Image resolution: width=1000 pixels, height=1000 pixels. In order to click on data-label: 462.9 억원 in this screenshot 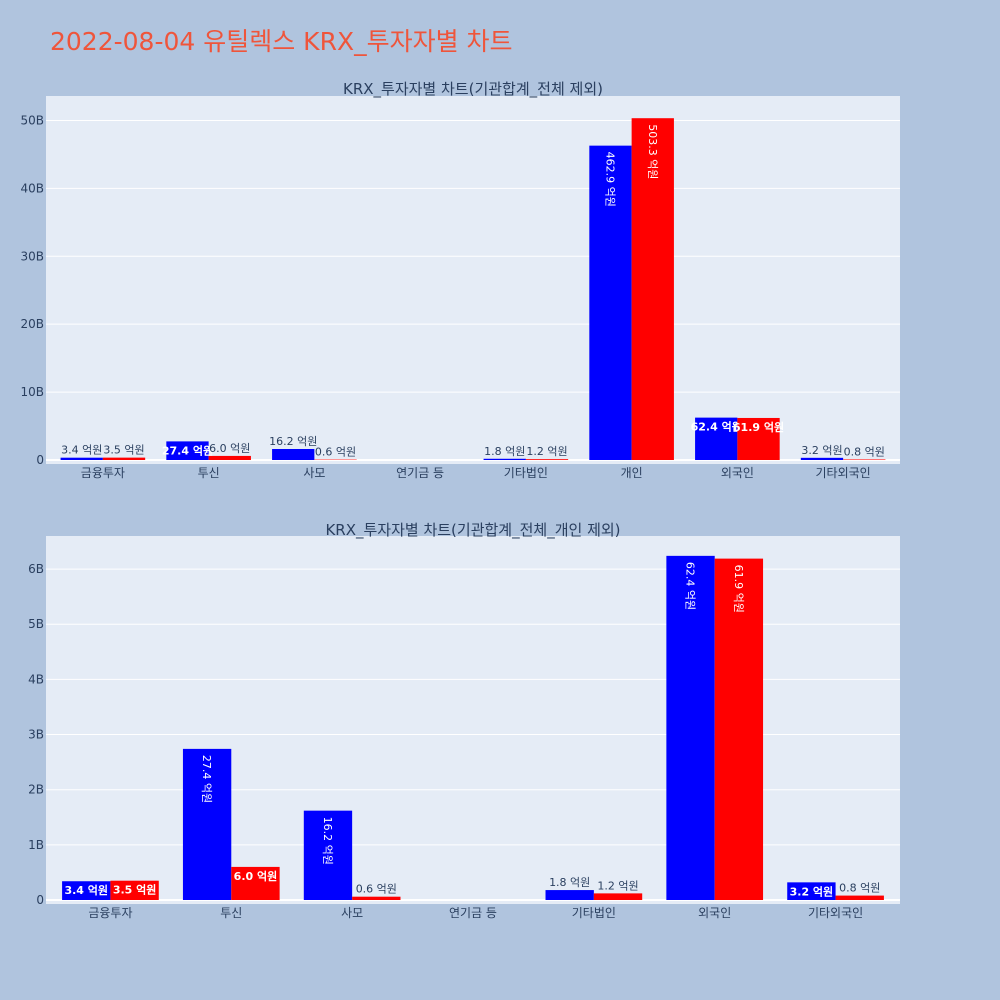, I will do `click(609, 179)`.